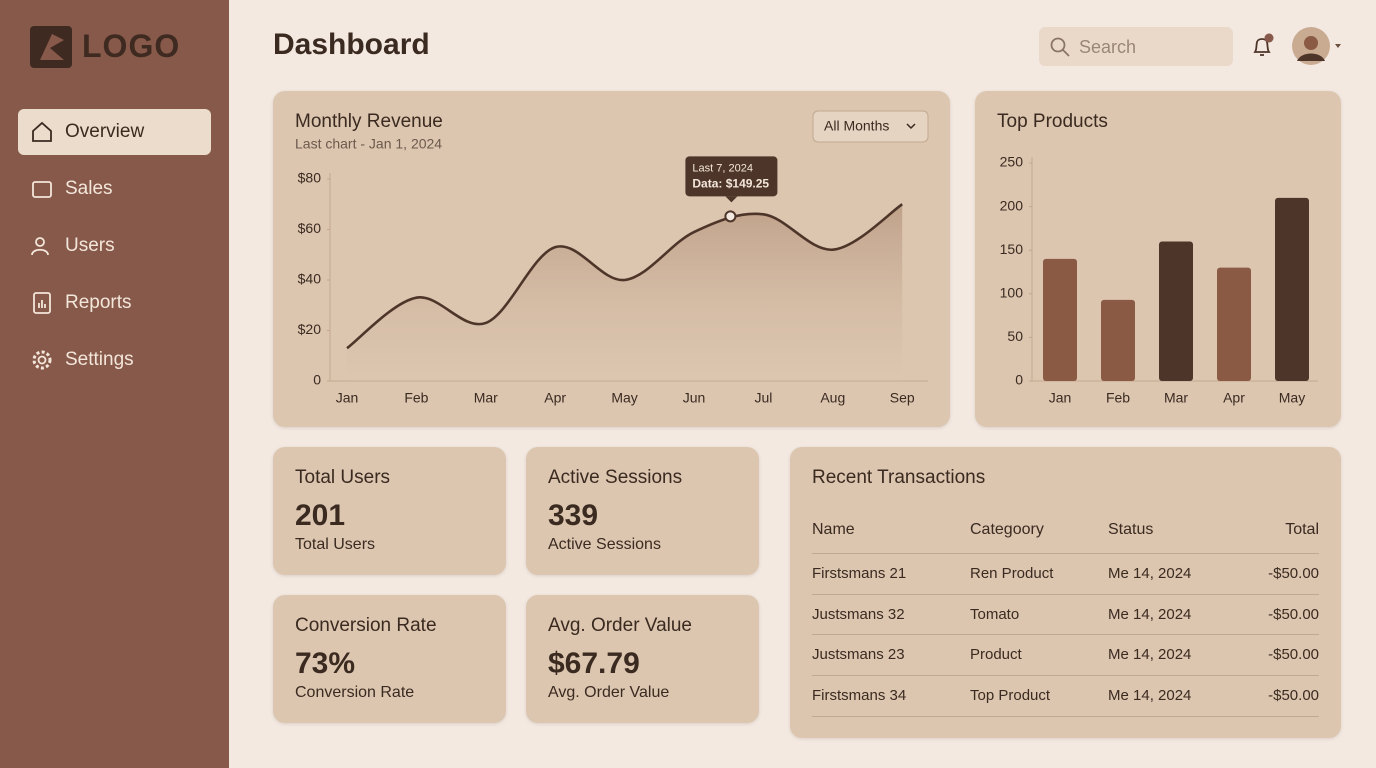  Describe the element at coordinates (1010, 696) in the screenshot. I see `table-cell: Top Product` at that location.